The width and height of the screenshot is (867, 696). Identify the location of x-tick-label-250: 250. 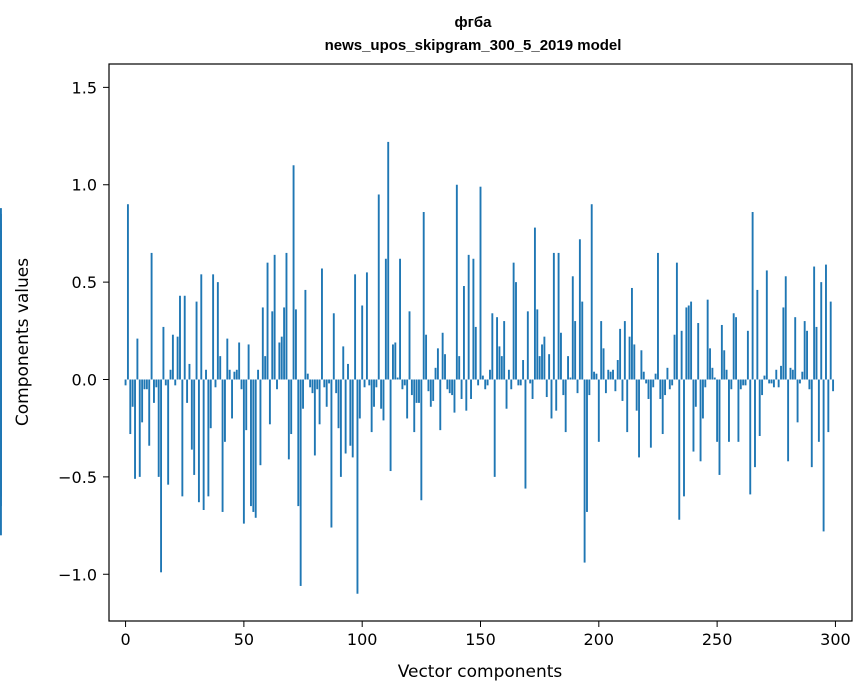
(717, 639).